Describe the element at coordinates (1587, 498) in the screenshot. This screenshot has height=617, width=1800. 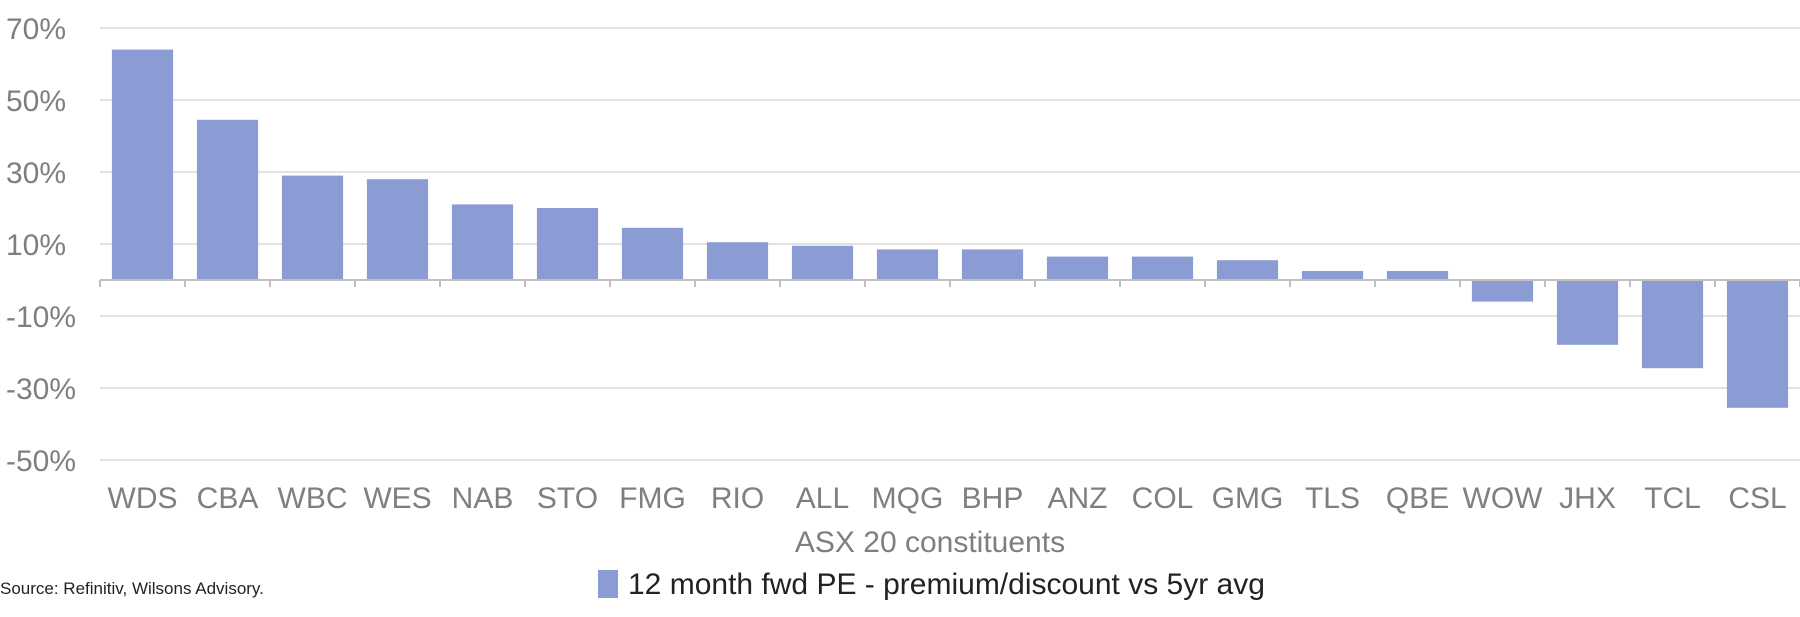
I see `x-tick-label: JHX` at that location.